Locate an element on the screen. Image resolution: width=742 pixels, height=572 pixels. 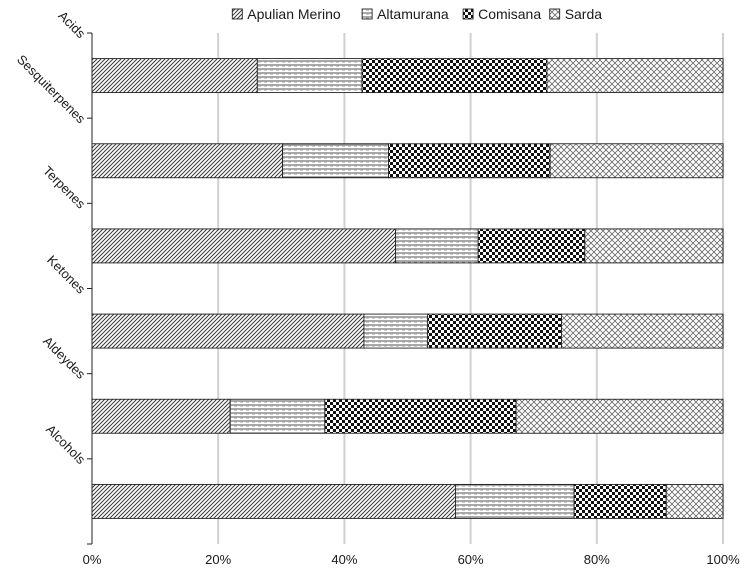
legend-label: Apulian Merino is located at coordinates (294, 14).